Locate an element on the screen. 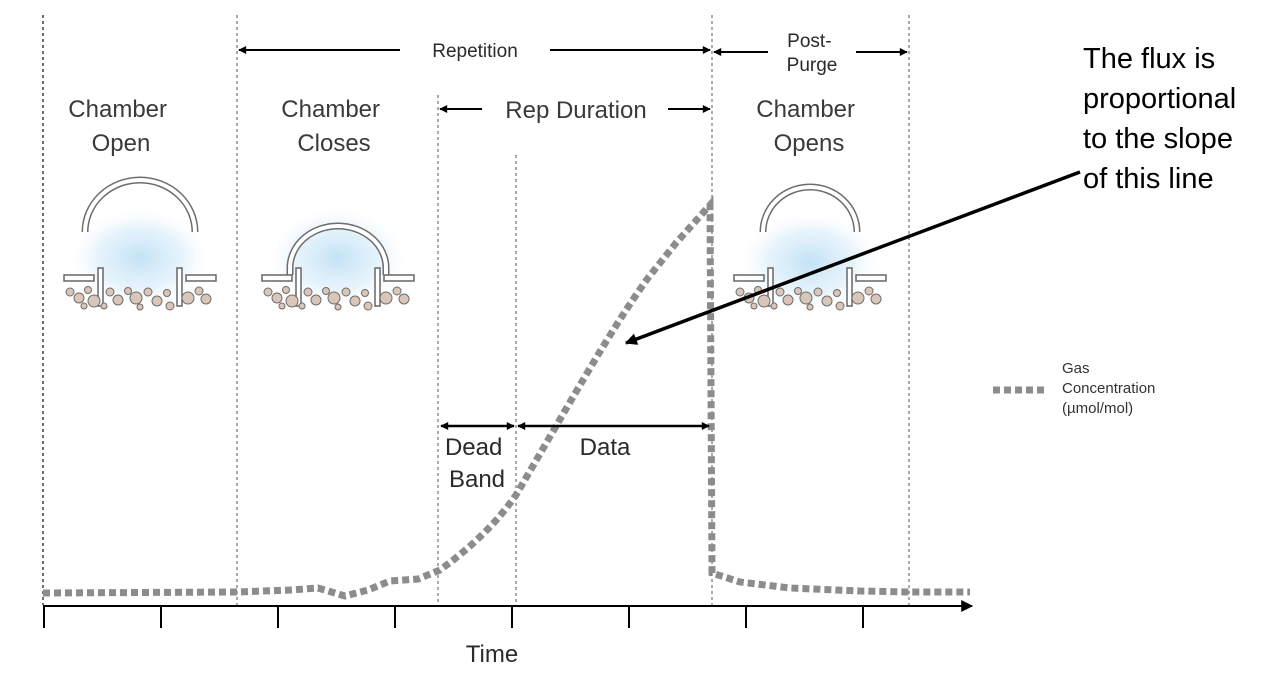  time-axis-label: Time is located at coordinates (492, 654).